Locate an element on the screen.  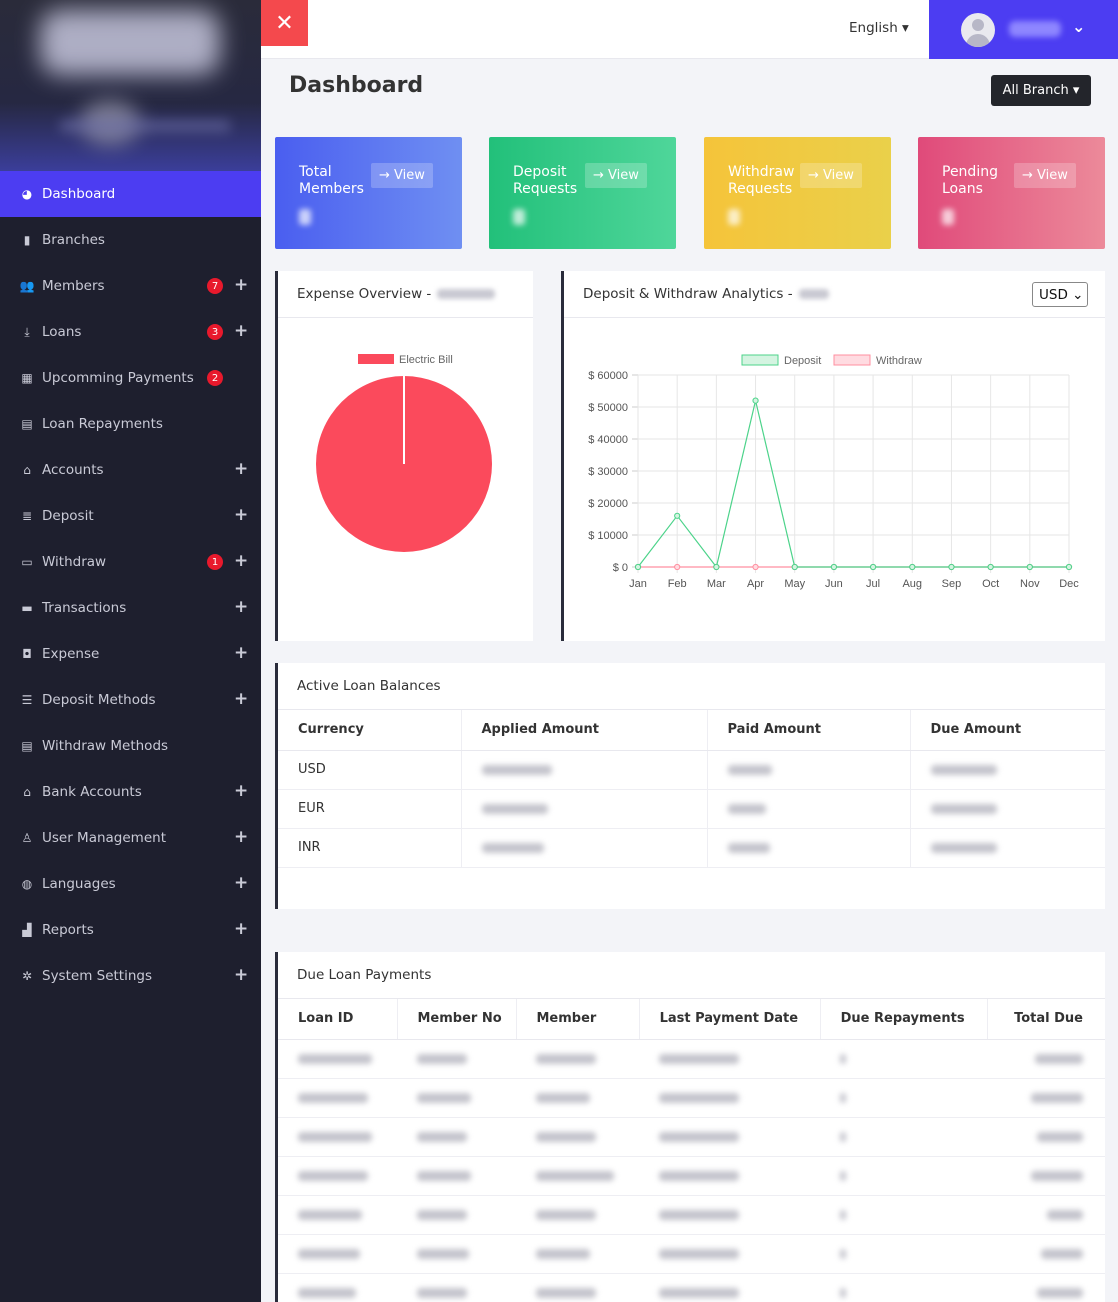
language-selector: English ▾ is located at coordinates (879, 28).